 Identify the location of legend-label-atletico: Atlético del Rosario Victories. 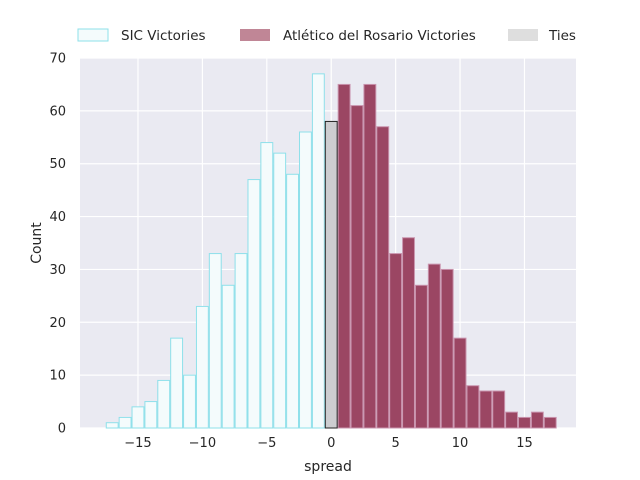
(379, 36).